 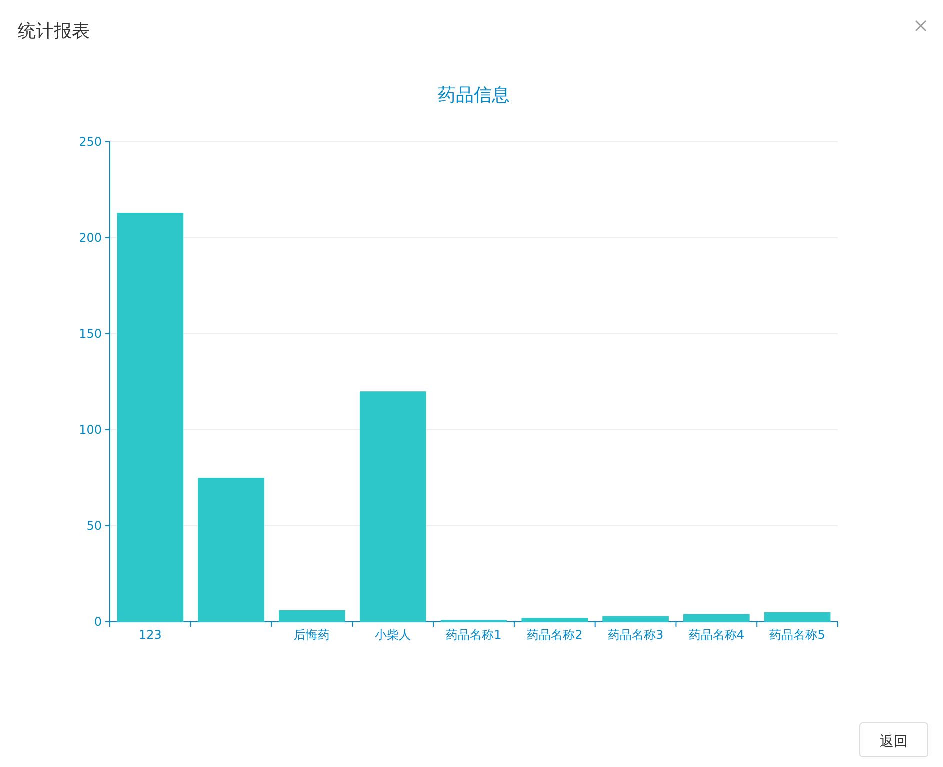 I want to click on y-tick-label: 250, so click(x=90, y=142).